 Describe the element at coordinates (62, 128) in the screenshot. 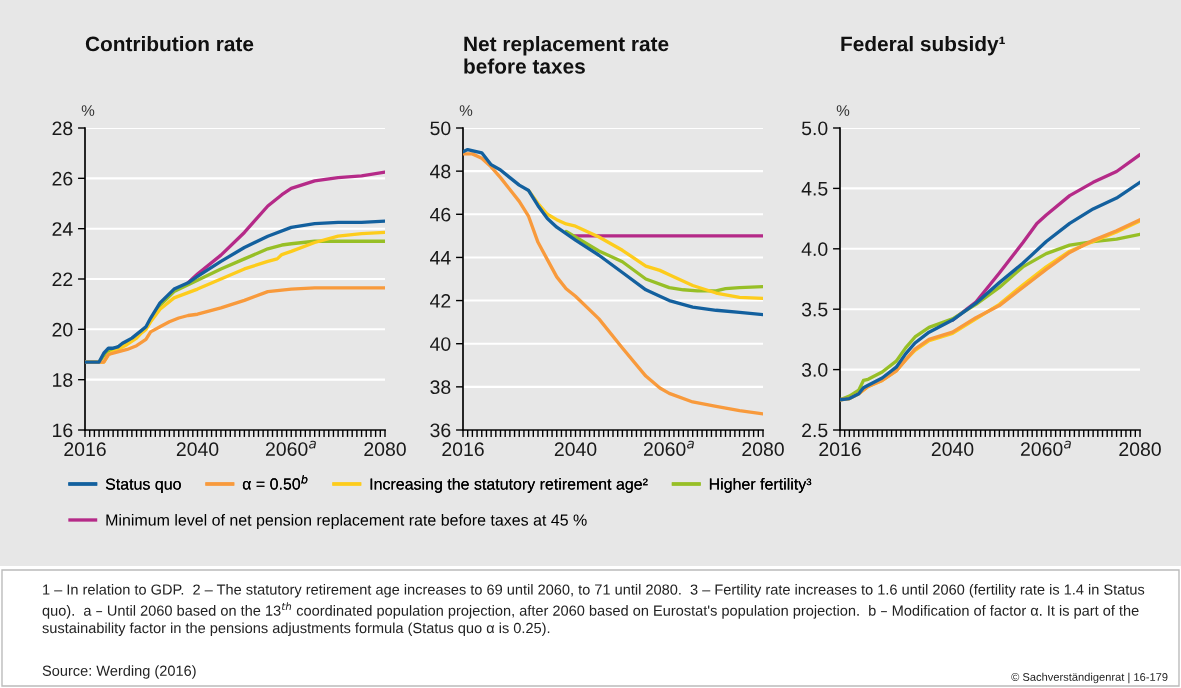

I see `y-tick-label: 28` at that location.